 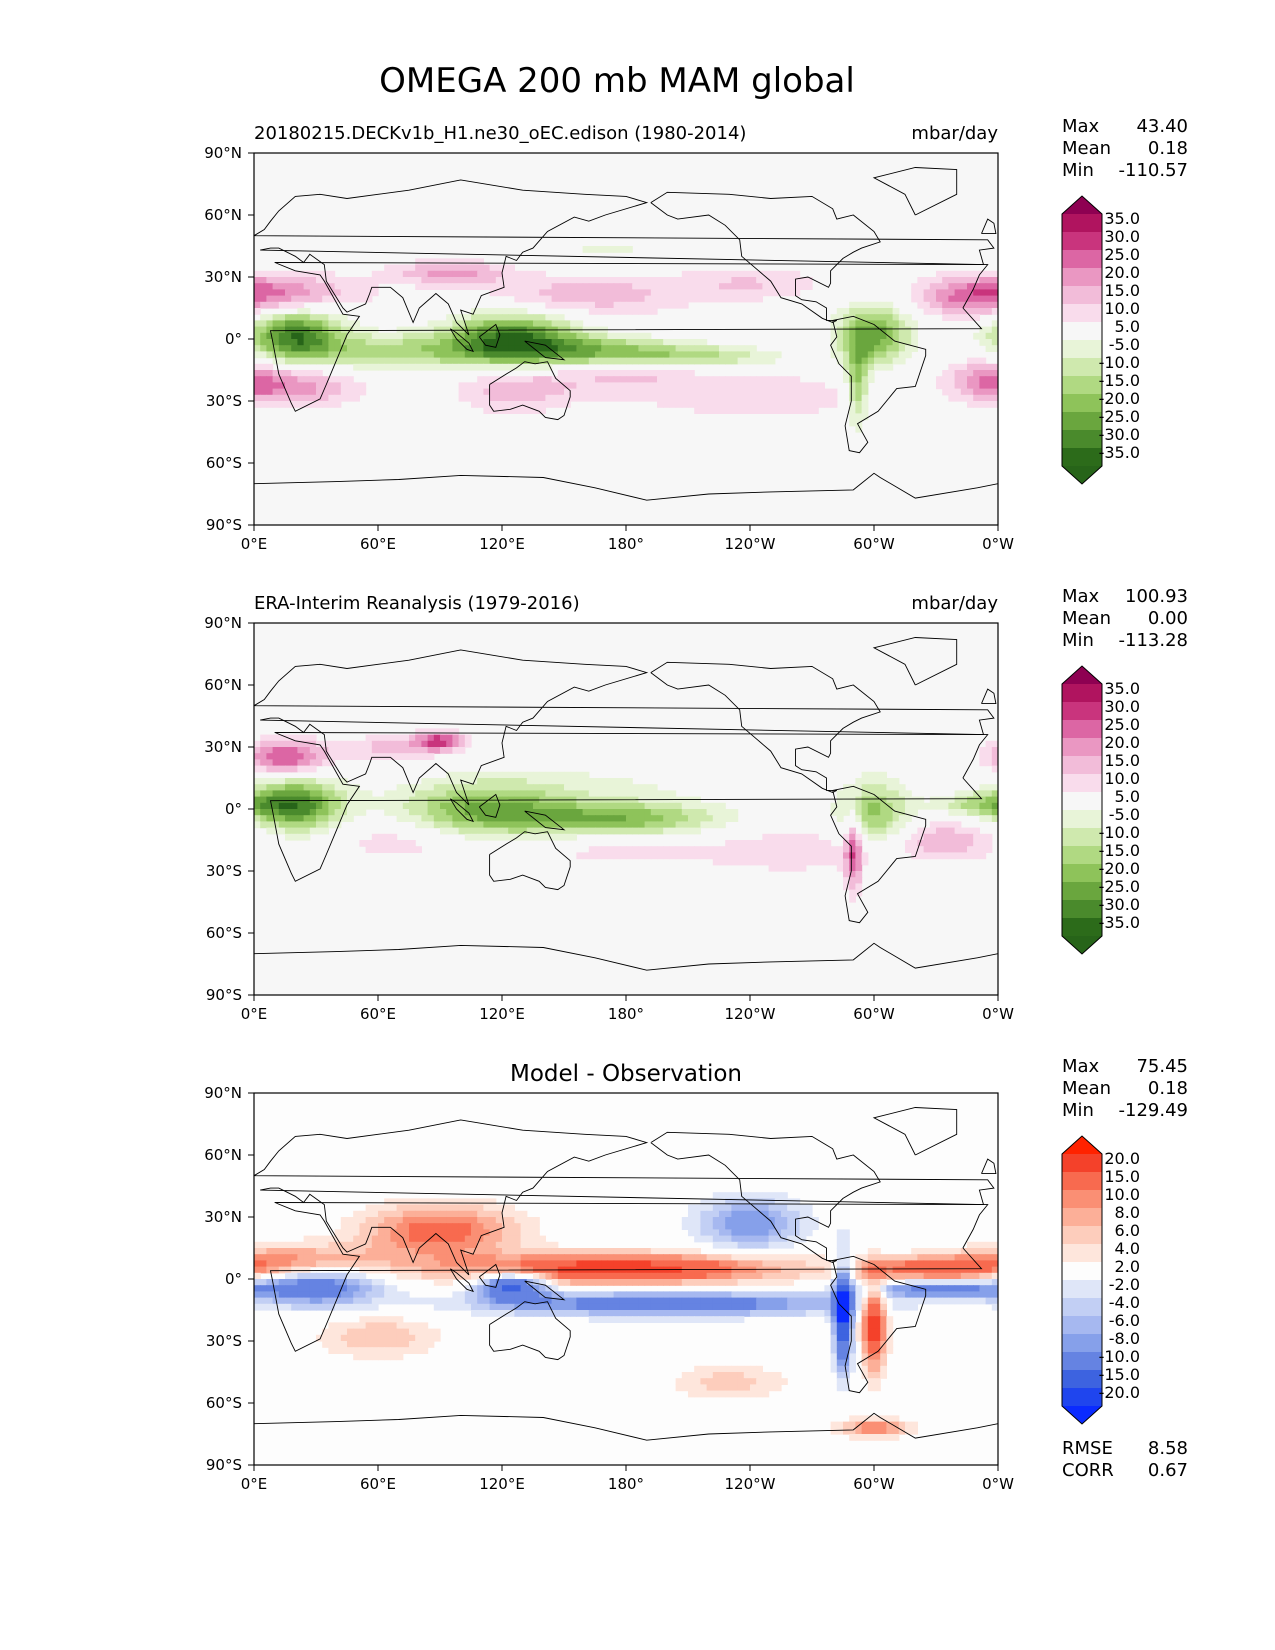 I want to click on colorbar-label: 4.0, so click(x=1127, y=1248).